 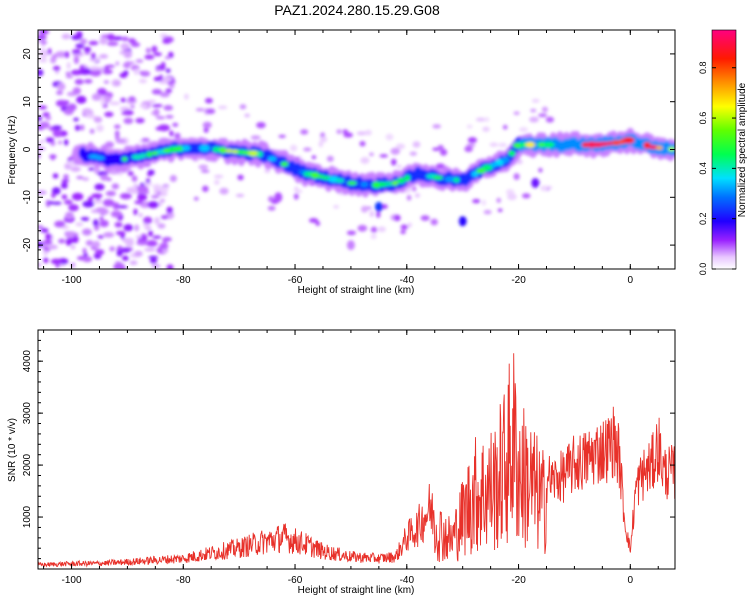 I want to click on y-tick-label: -10, so click(x=27, y=197).